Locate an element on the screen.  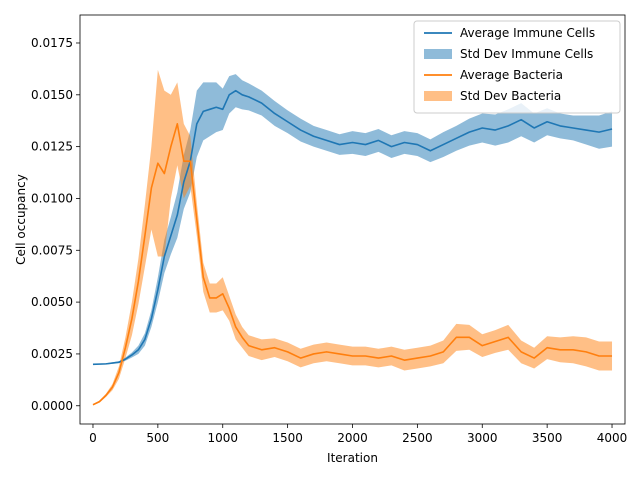
x-tick-label: 1000 is located at coordinates (222, 438).